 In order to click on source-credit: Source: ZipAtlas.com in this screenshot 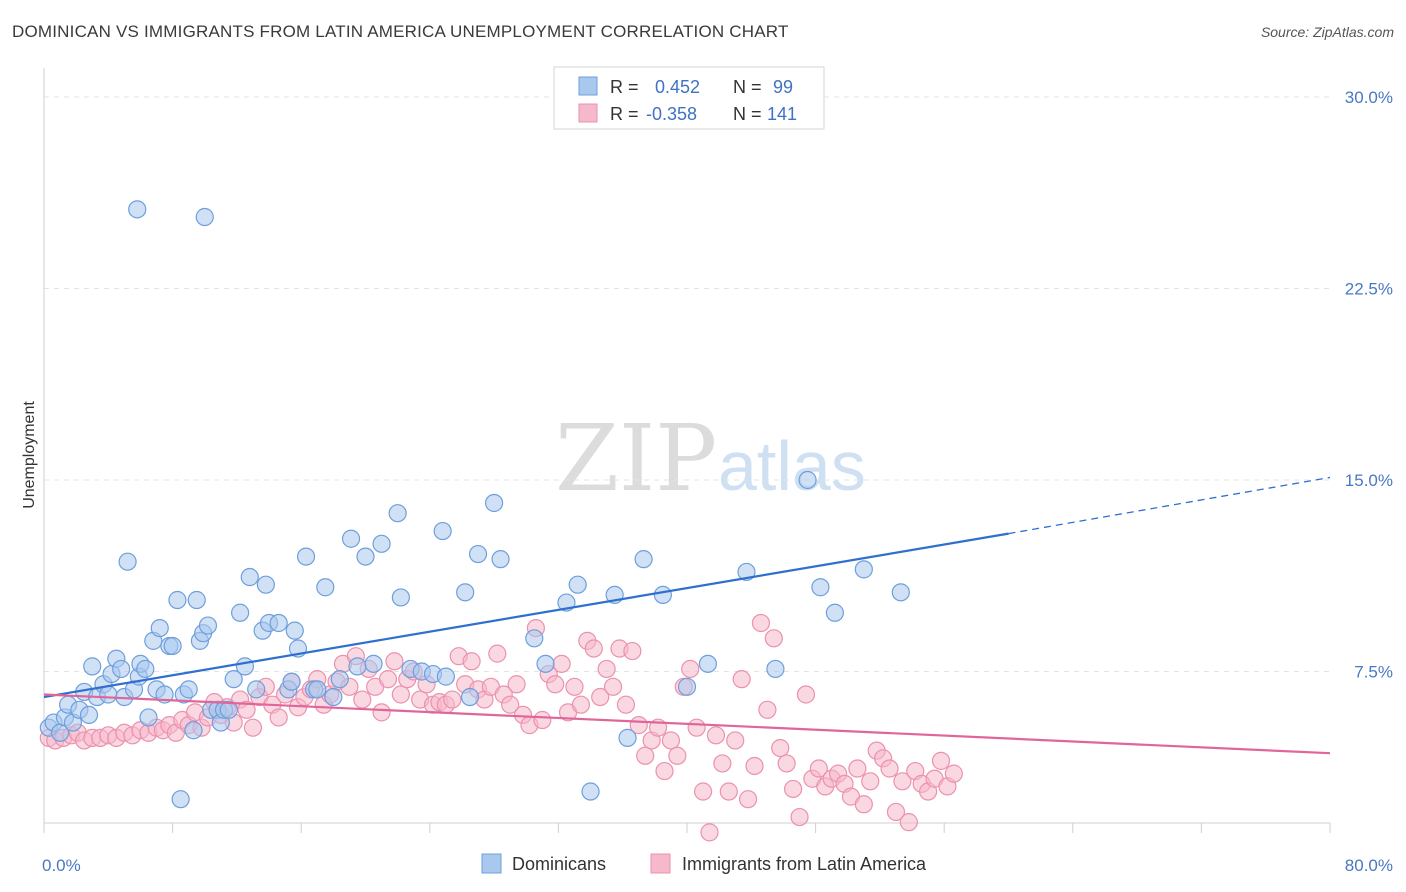, I will do `click(1327, 32)`.